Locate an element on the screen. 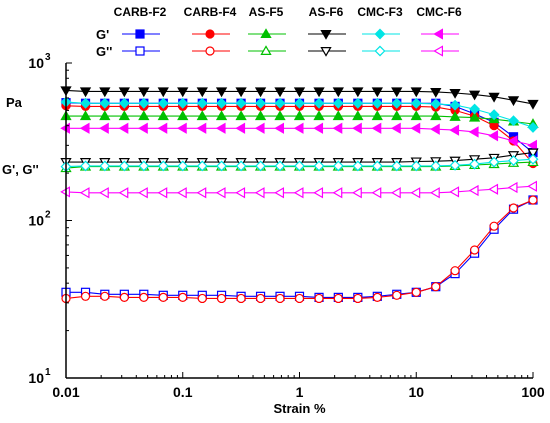 This screenshot has width=550, height=423. y-axis-unit: Pa is located at coordinates (14, 102).